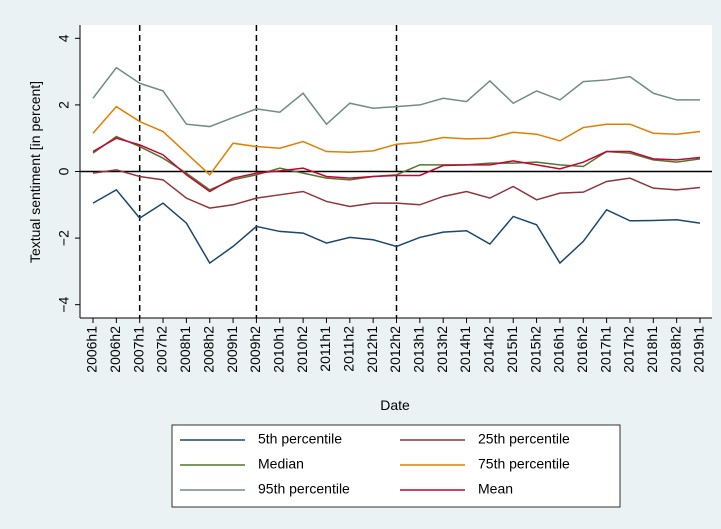 This screenshot has height=529, width=721. Describe the element at coordinates (675, 349) in the screenshot. I see `x-tick-label: 2018h2` at that location.